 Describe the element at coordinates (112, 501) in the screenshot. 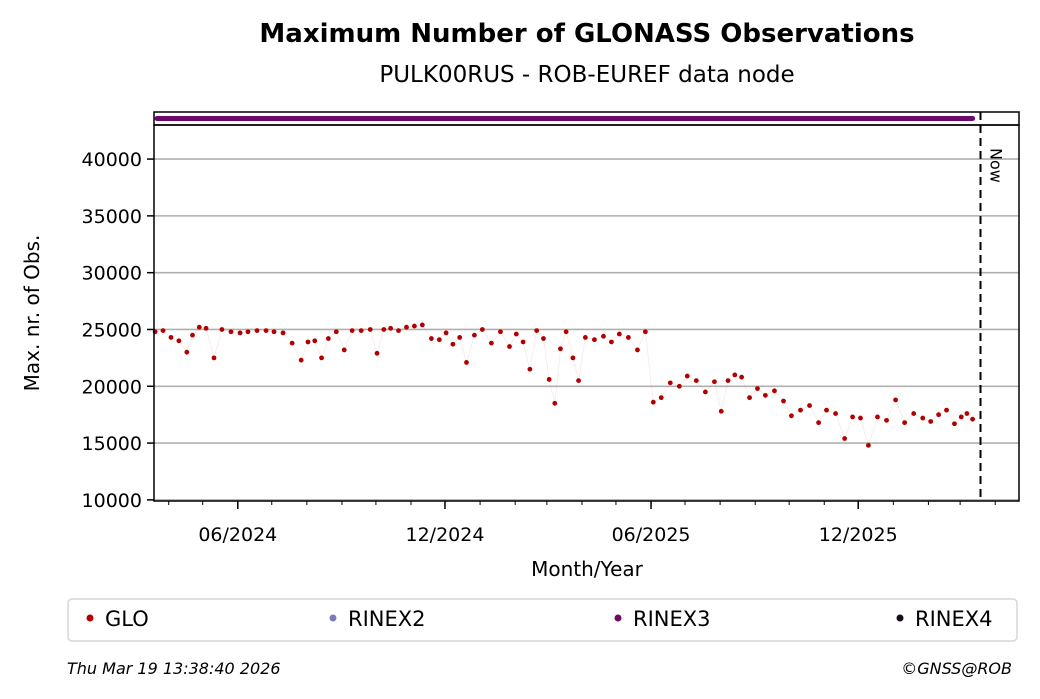

I see `y-tick-label: 10000` at that location.